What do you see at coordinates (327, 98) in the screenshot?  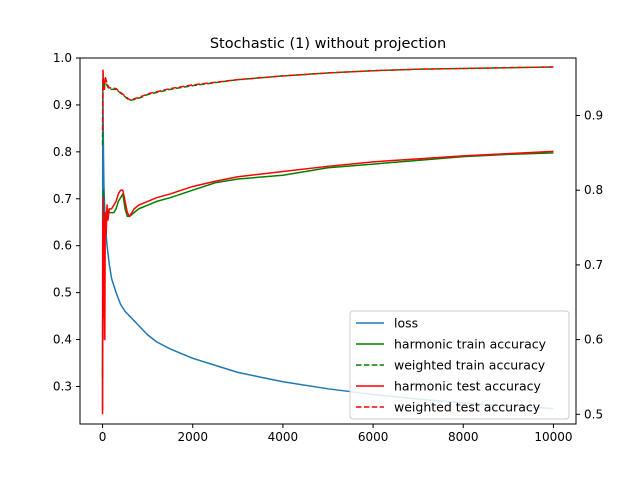 I see `series-line-weighted-test-accuracy` at bounding box center [327, 98].